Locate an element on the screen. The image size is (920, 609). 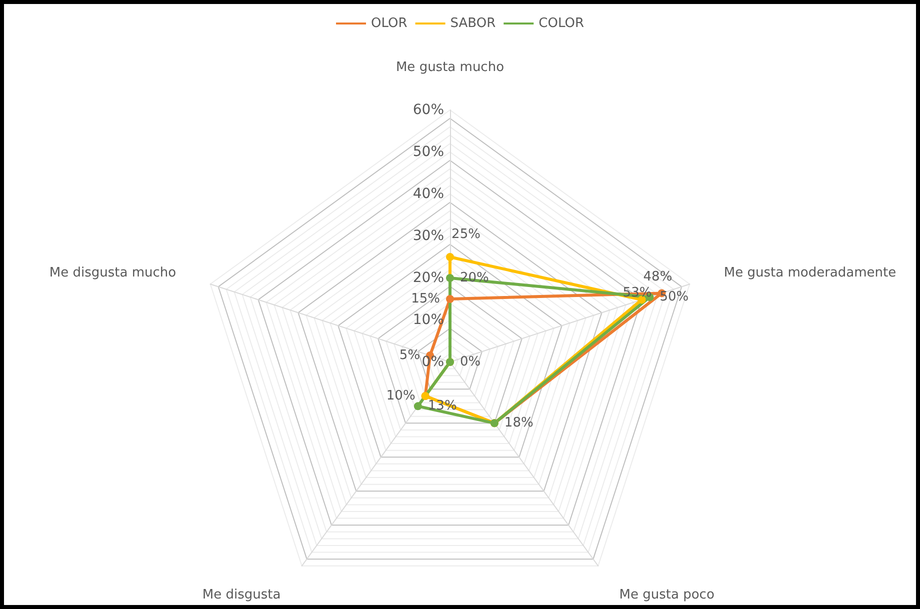
data-label: 15% is located at coordinates (425, 299).